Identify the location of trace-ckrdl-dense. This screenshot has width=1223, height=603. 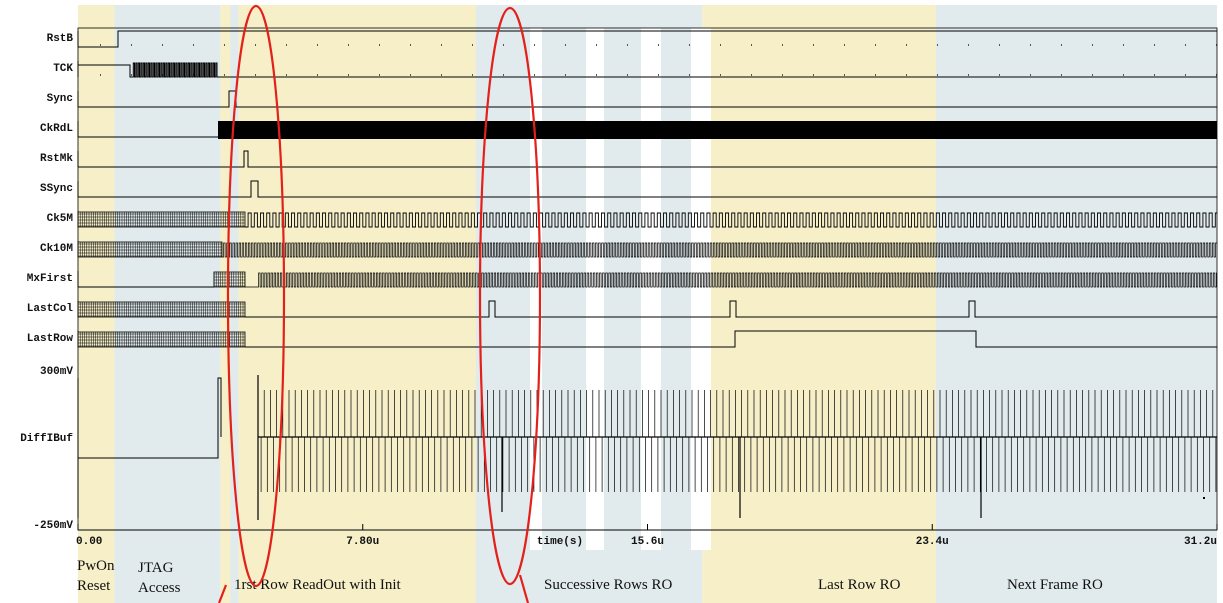
(717, 130).